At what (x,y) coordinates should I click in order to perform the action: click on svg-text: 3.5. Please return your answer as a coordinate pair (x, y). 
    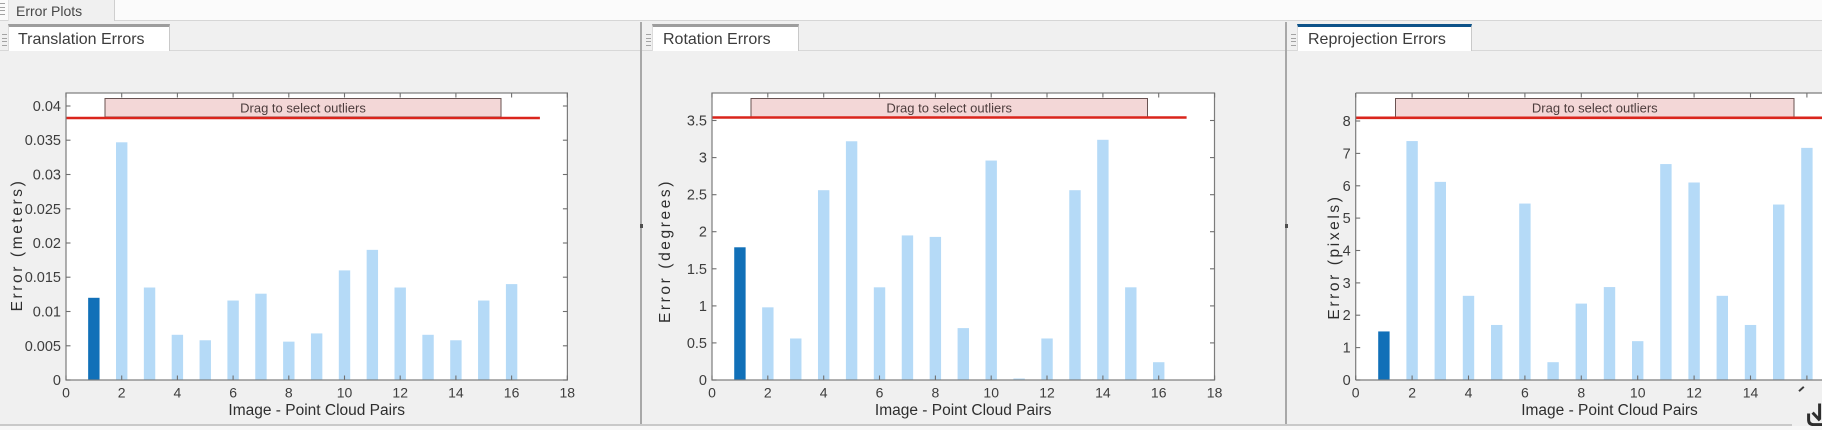
    Looking at the image, I should click on (697, 122).